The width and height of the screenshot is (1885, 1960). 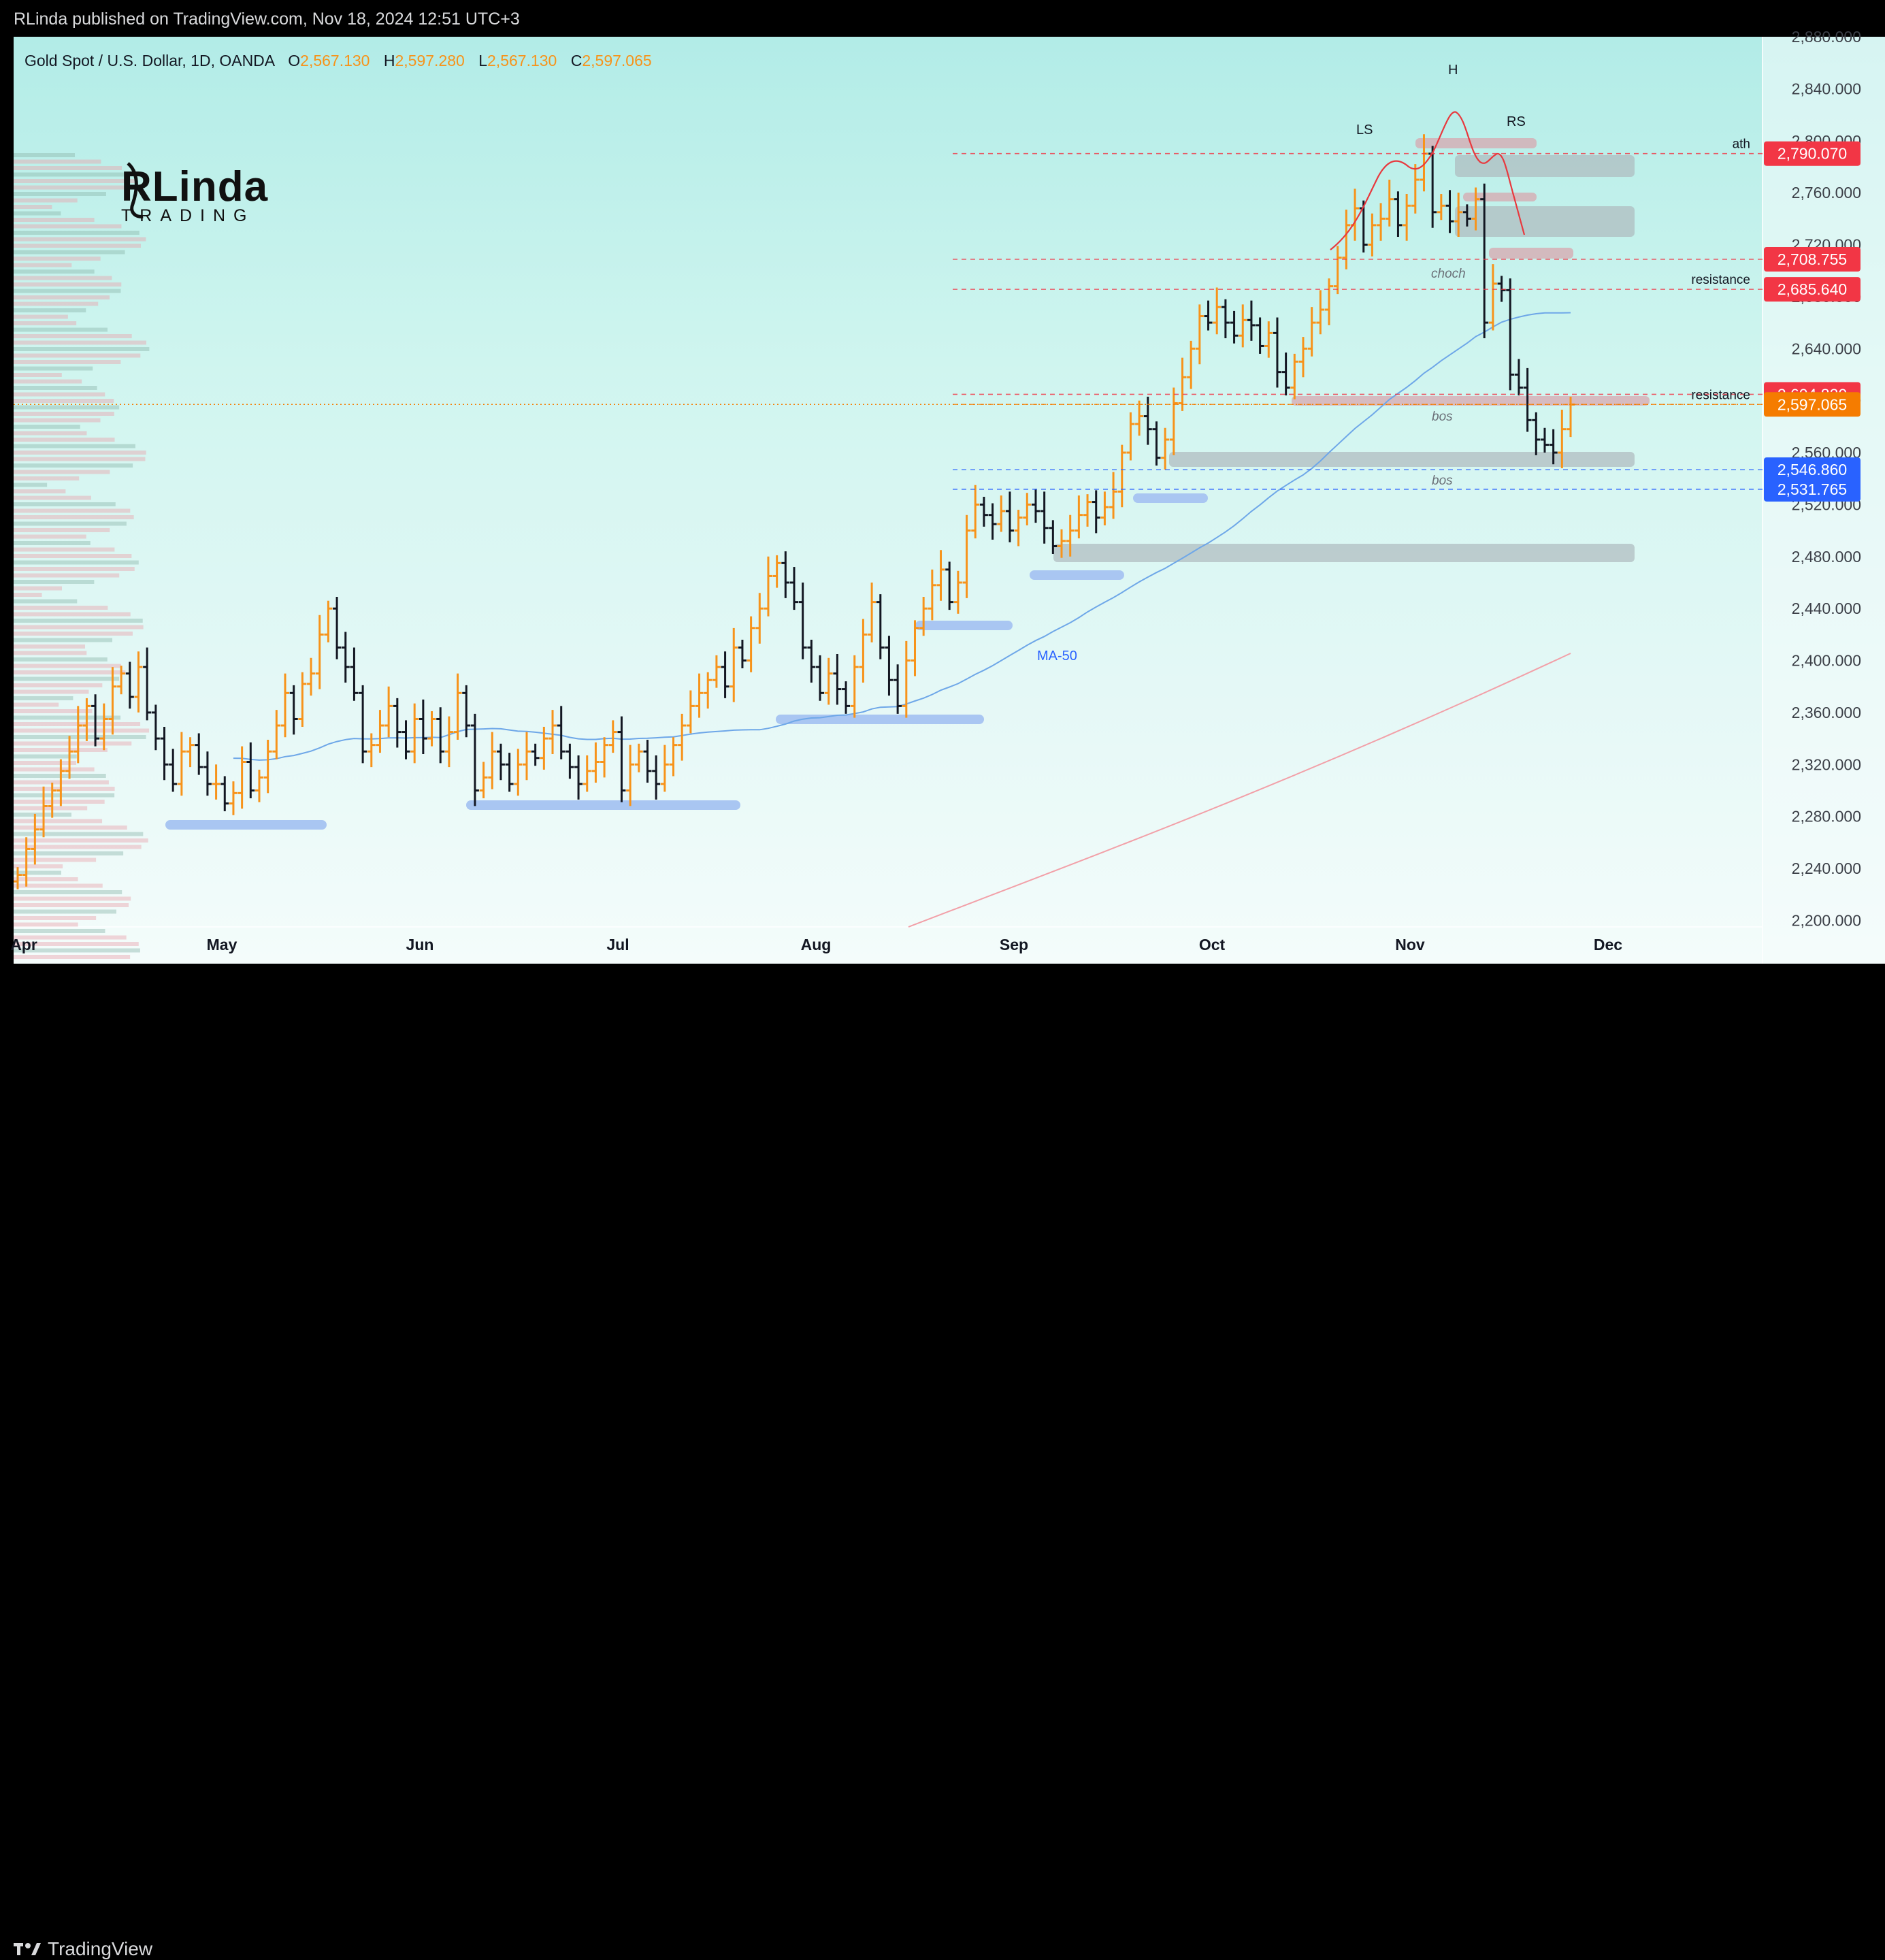 I want to click on bos-label-lower: bos, so click(x=1442, y=481).